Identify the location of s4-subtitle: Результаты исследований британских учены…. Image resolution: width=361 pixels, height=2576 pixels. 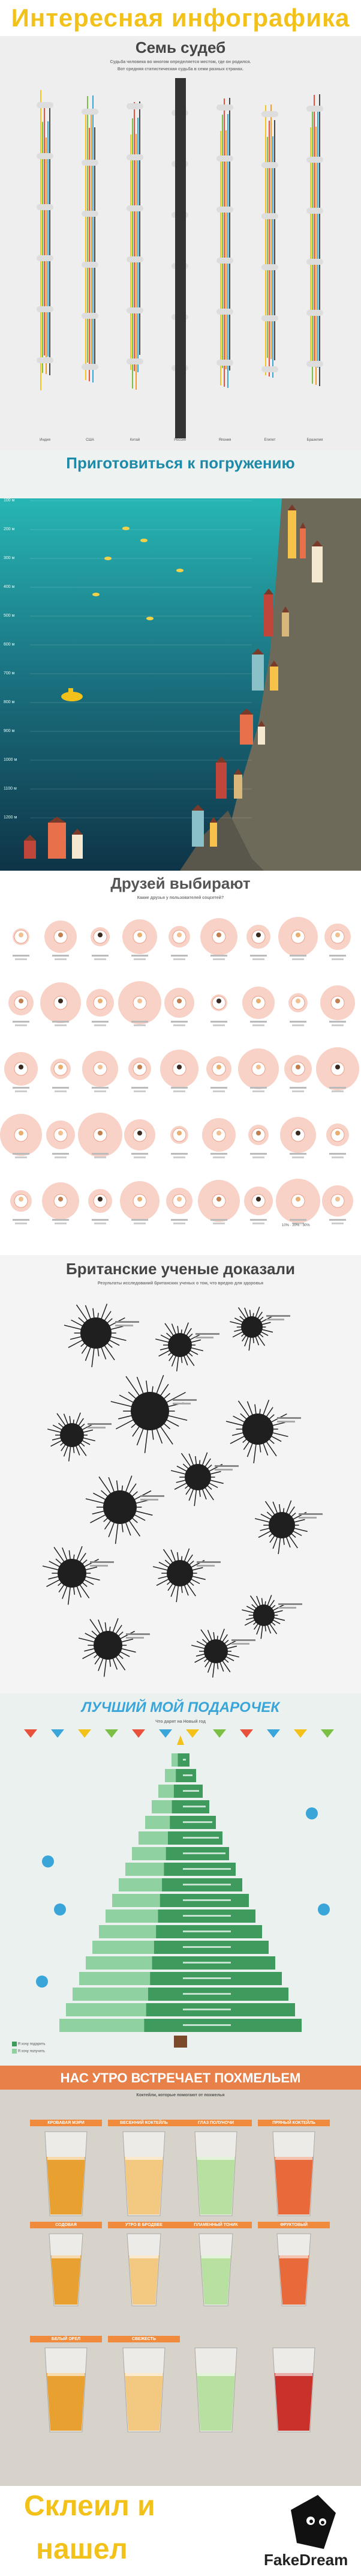
(180, 1284).